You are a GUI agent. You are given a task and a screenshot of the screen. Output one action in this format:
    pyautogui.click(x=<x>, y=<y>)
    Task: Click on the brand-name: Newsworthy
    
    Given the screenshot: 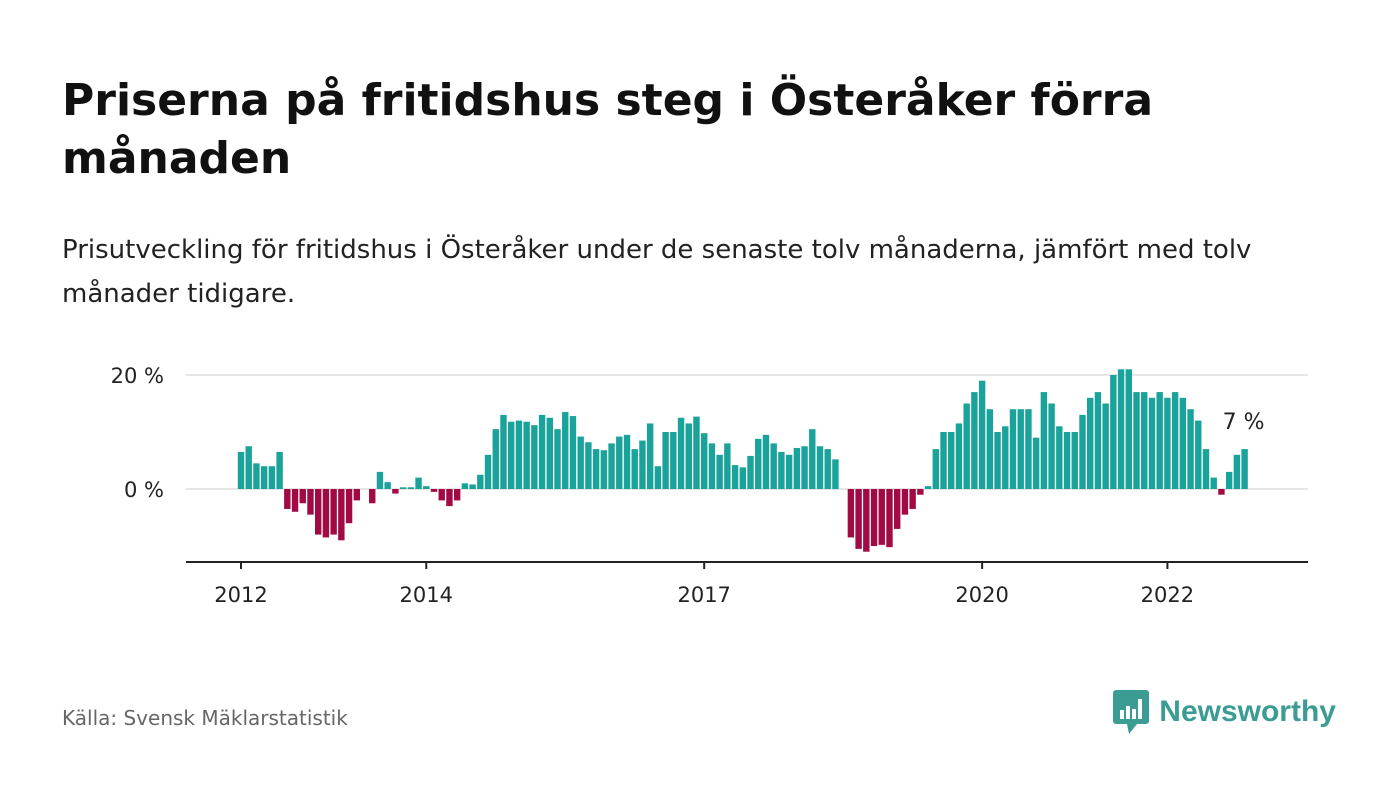 What is the action you would take?
    pyautogui.click(x=1247, y=711)
    